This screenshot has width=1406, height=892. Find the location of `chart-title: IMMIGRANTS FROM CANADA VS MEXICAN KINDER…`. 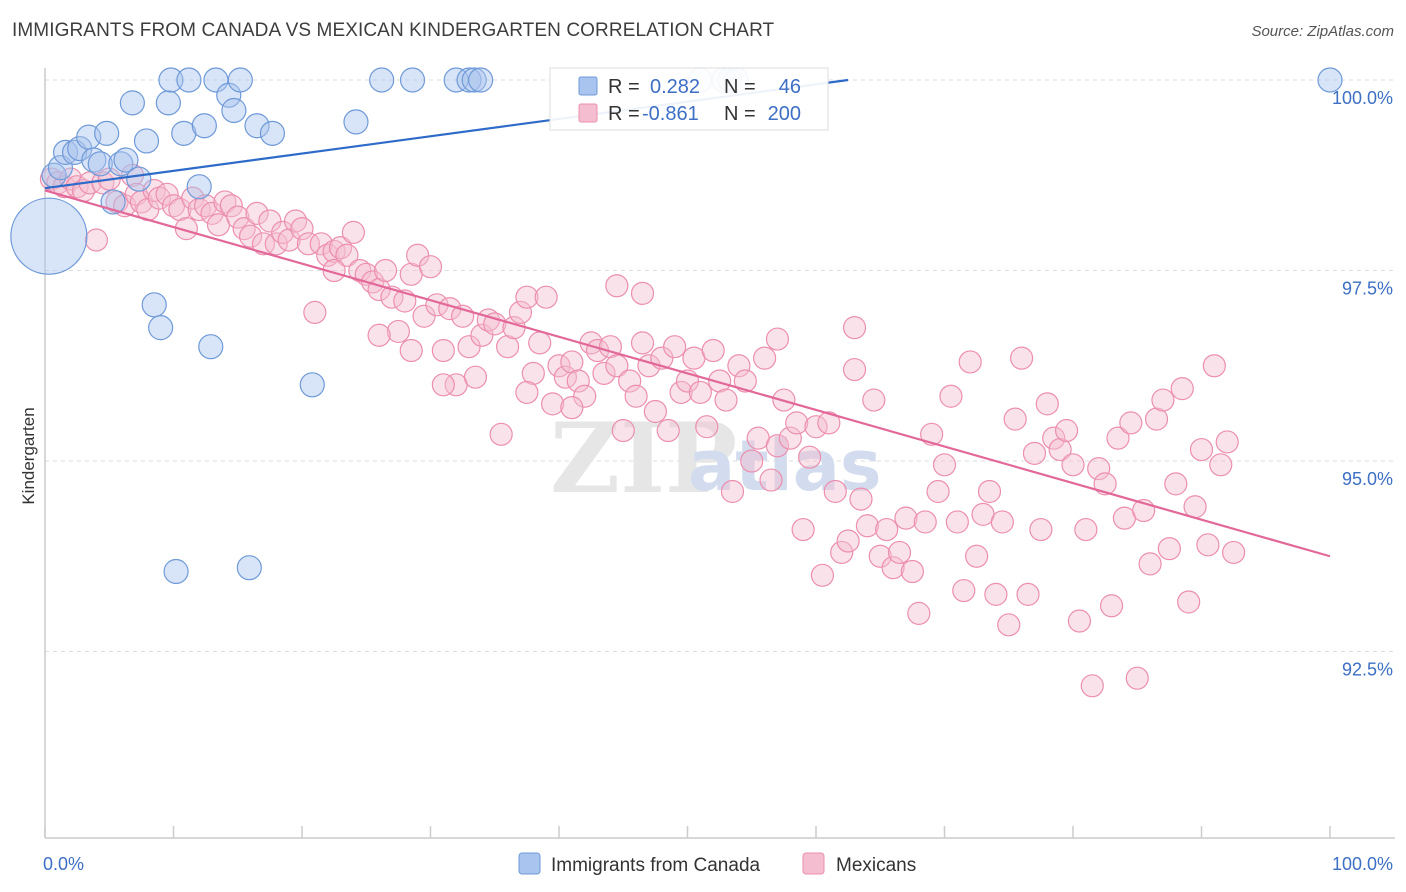

chart-title: IMMIGRANTS FROM CANADA VS MEXICAN KINDER… is located at coordinates (393, 30).